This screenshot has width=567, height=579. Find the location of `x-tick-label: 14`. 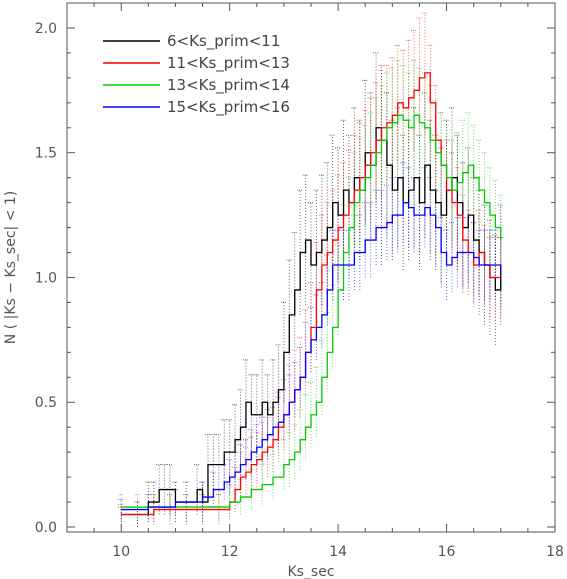

x-tick-label: 14 is located at coordinates (338, 552).